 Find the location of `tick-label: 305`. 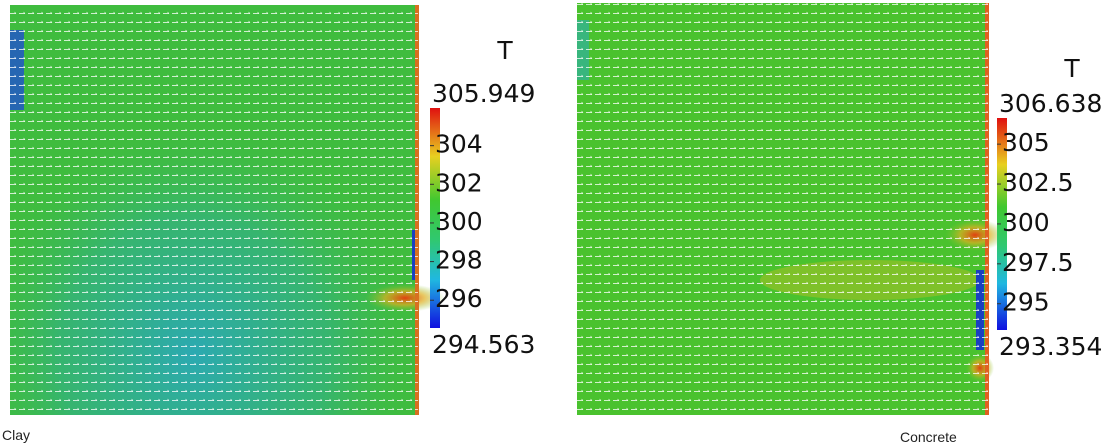

tick-label: 305 is located at coordinates (1026, 142).